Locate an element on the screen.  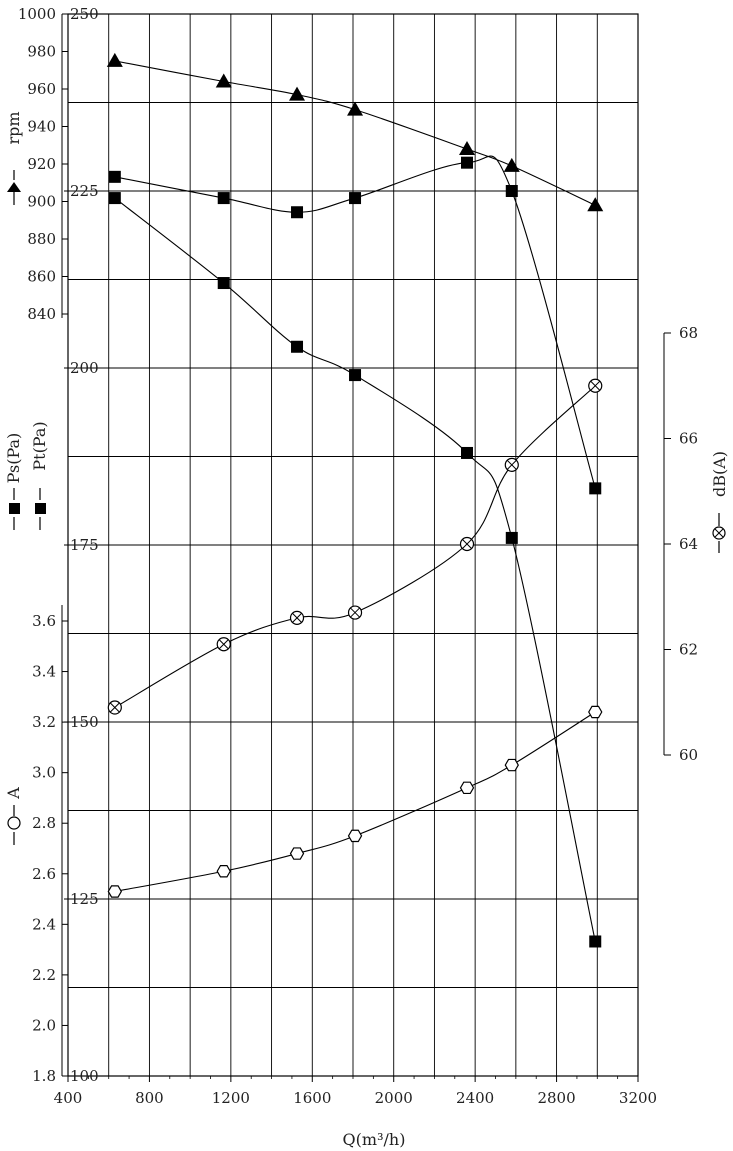
x-tick-label: 1200 is located at coordinates (231, 1098).